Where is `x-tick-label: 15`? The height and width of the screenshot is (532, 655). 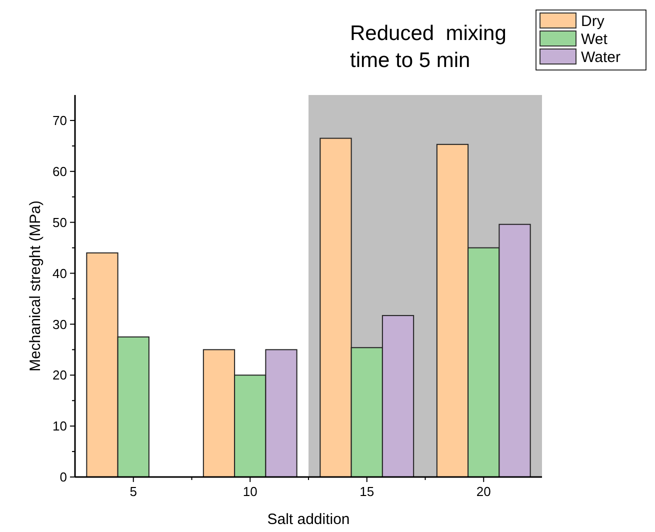 x-tick-label: 15 is located at coordinates (367, 491).